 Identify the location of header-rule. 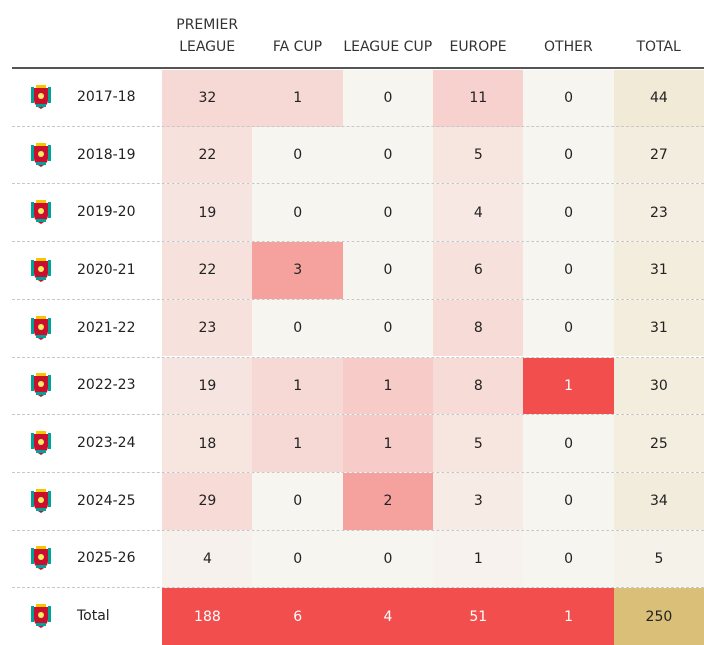
(358, 68).